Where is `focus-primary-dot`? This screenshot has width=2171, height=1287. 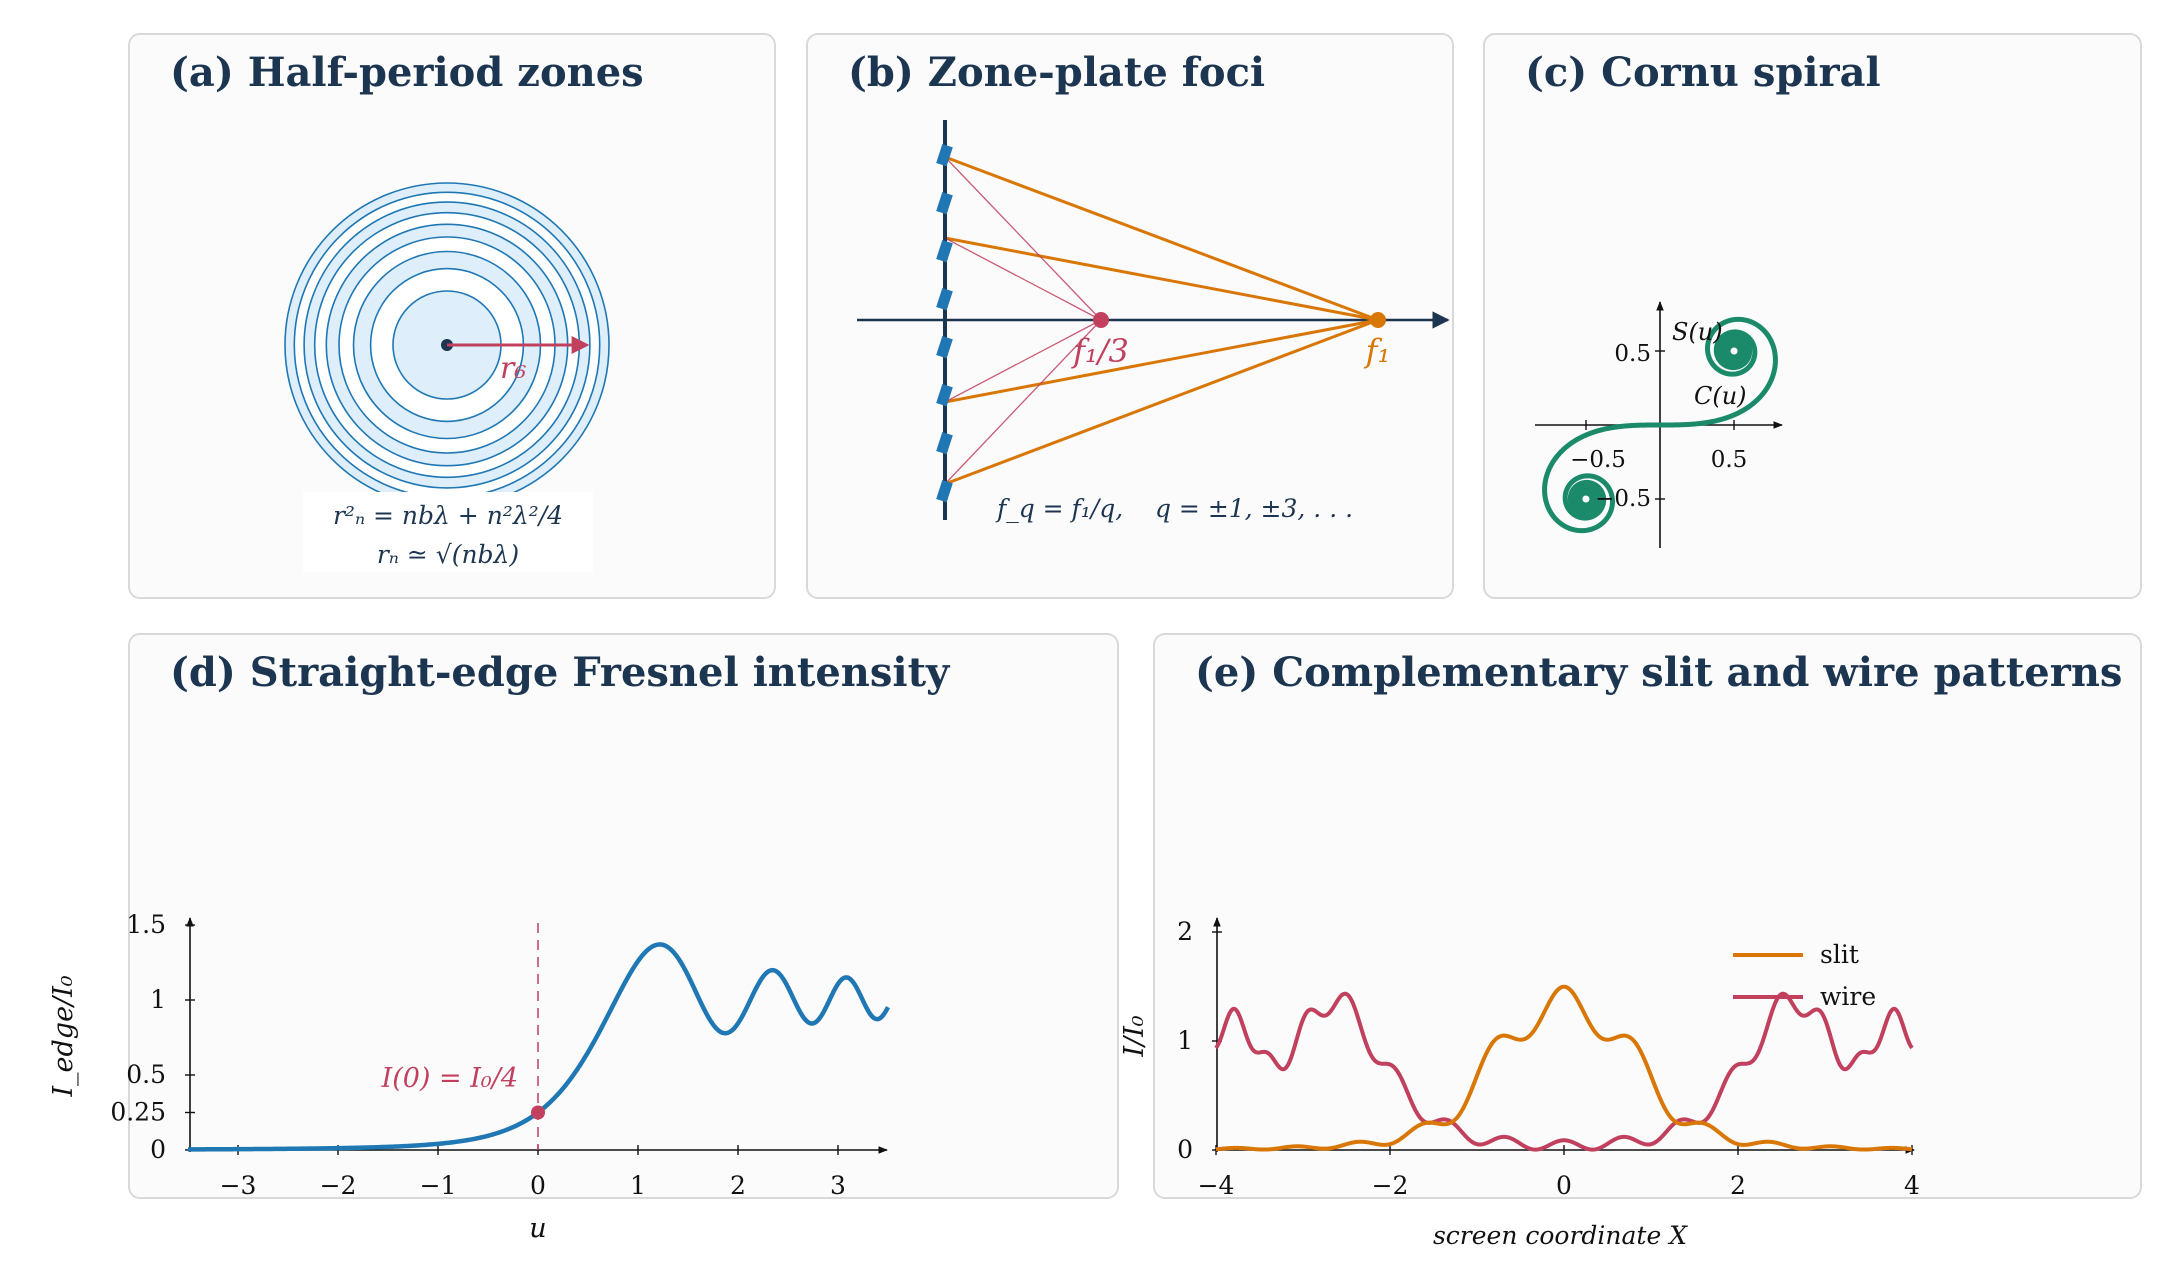 focus-primary-dot is located at coordinates (1378, 320).